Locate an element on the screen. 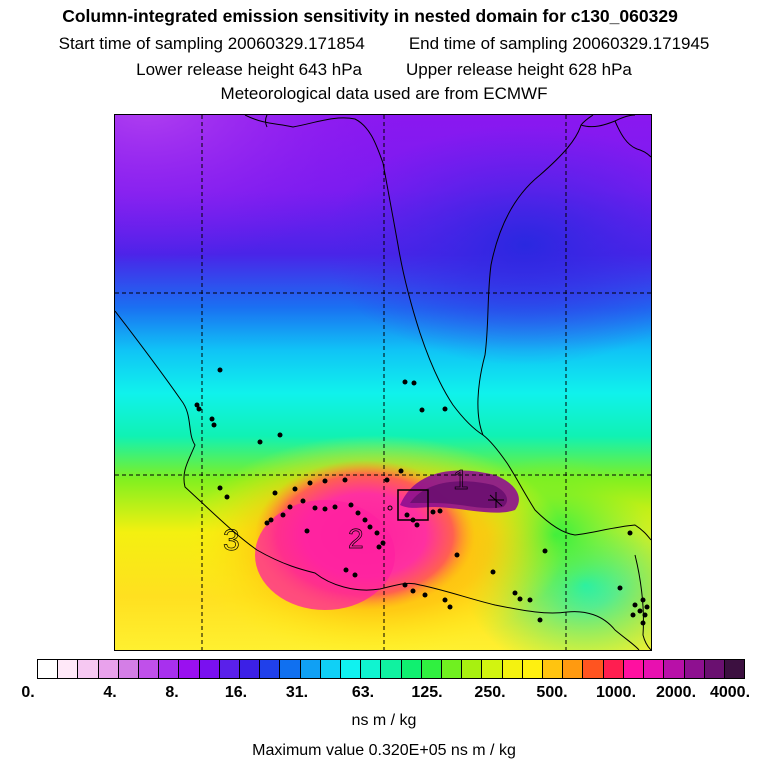  release-upper: Upper release height 628 hPa is located at coordinates (519, 69).